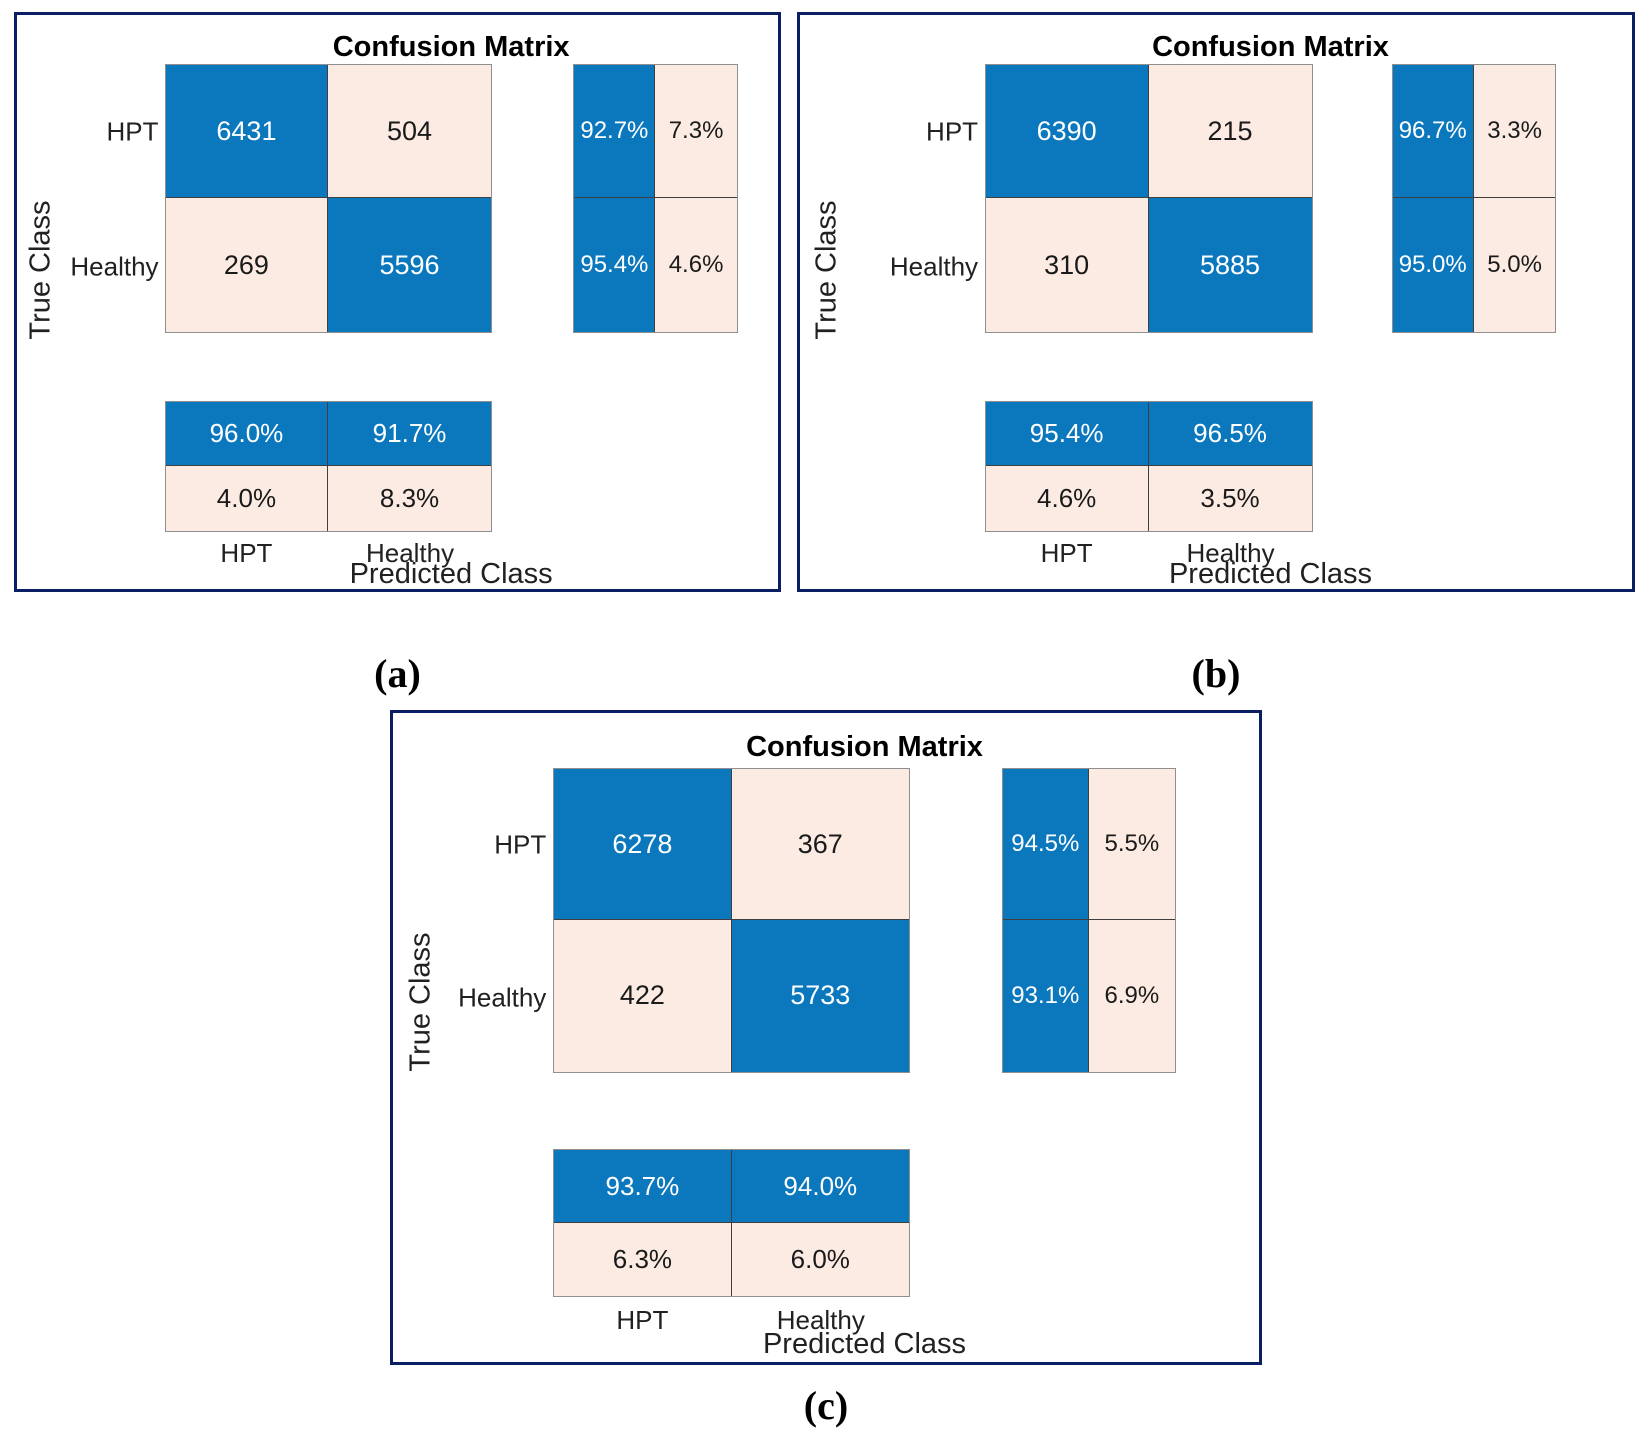 The width and height of the screenshot is (1644, 1440). I want to click on subfigure-caption-b: (b), so click(1216, 673).